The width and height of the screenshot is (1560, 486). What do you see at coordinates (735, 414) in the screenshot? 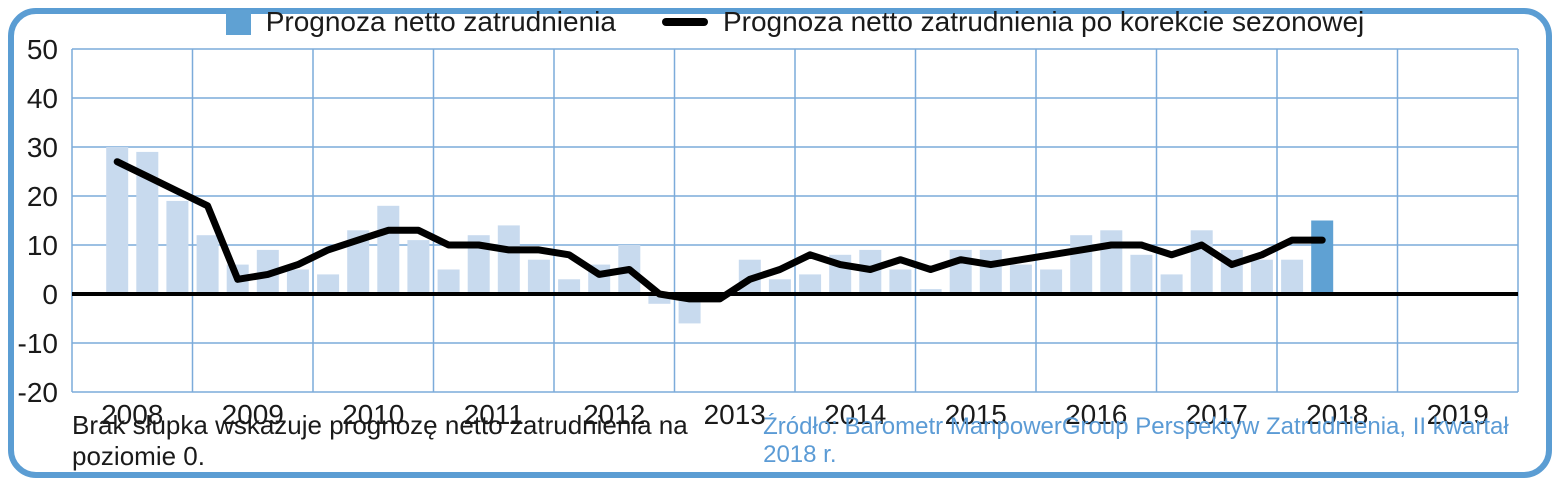
I see `x-tick-label-2013: 2013` at bounding box center [735, 414].